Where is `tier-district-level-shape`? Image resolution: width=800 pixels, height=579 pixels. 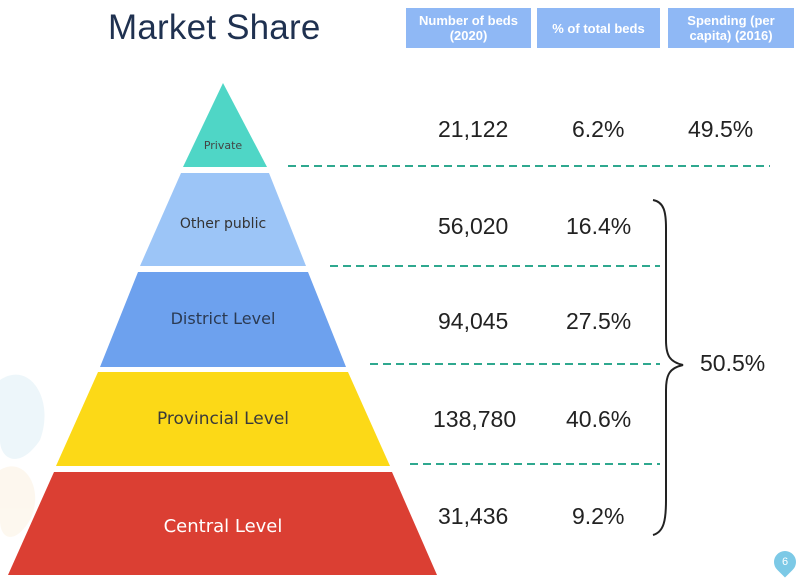 tier-district-level-shape is located at coordinates (223, 319).